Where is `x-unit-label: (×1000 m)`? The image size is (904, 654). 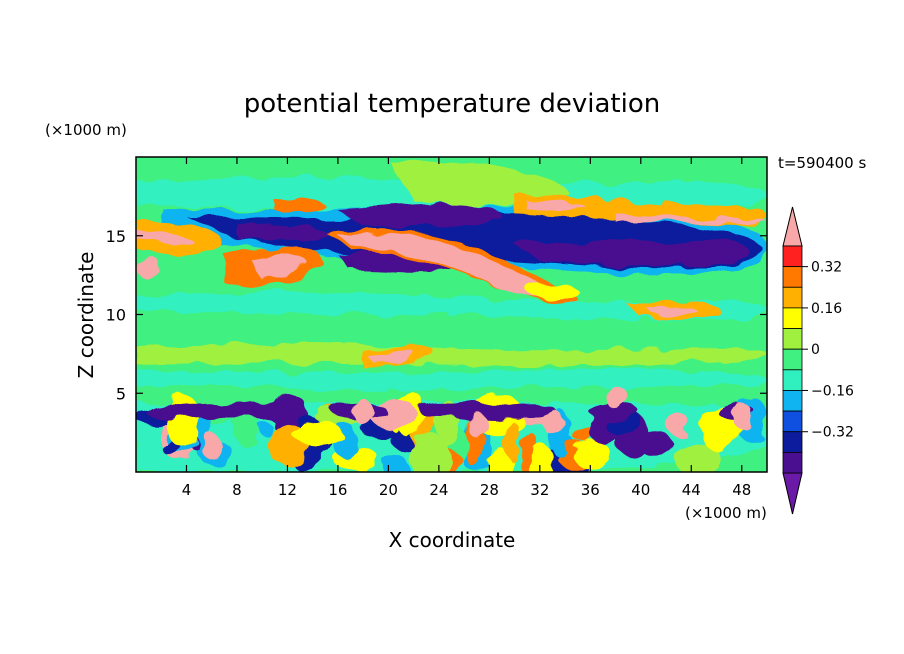 x-unit-label: (×1000 m) is located at coordinates (726, 513).